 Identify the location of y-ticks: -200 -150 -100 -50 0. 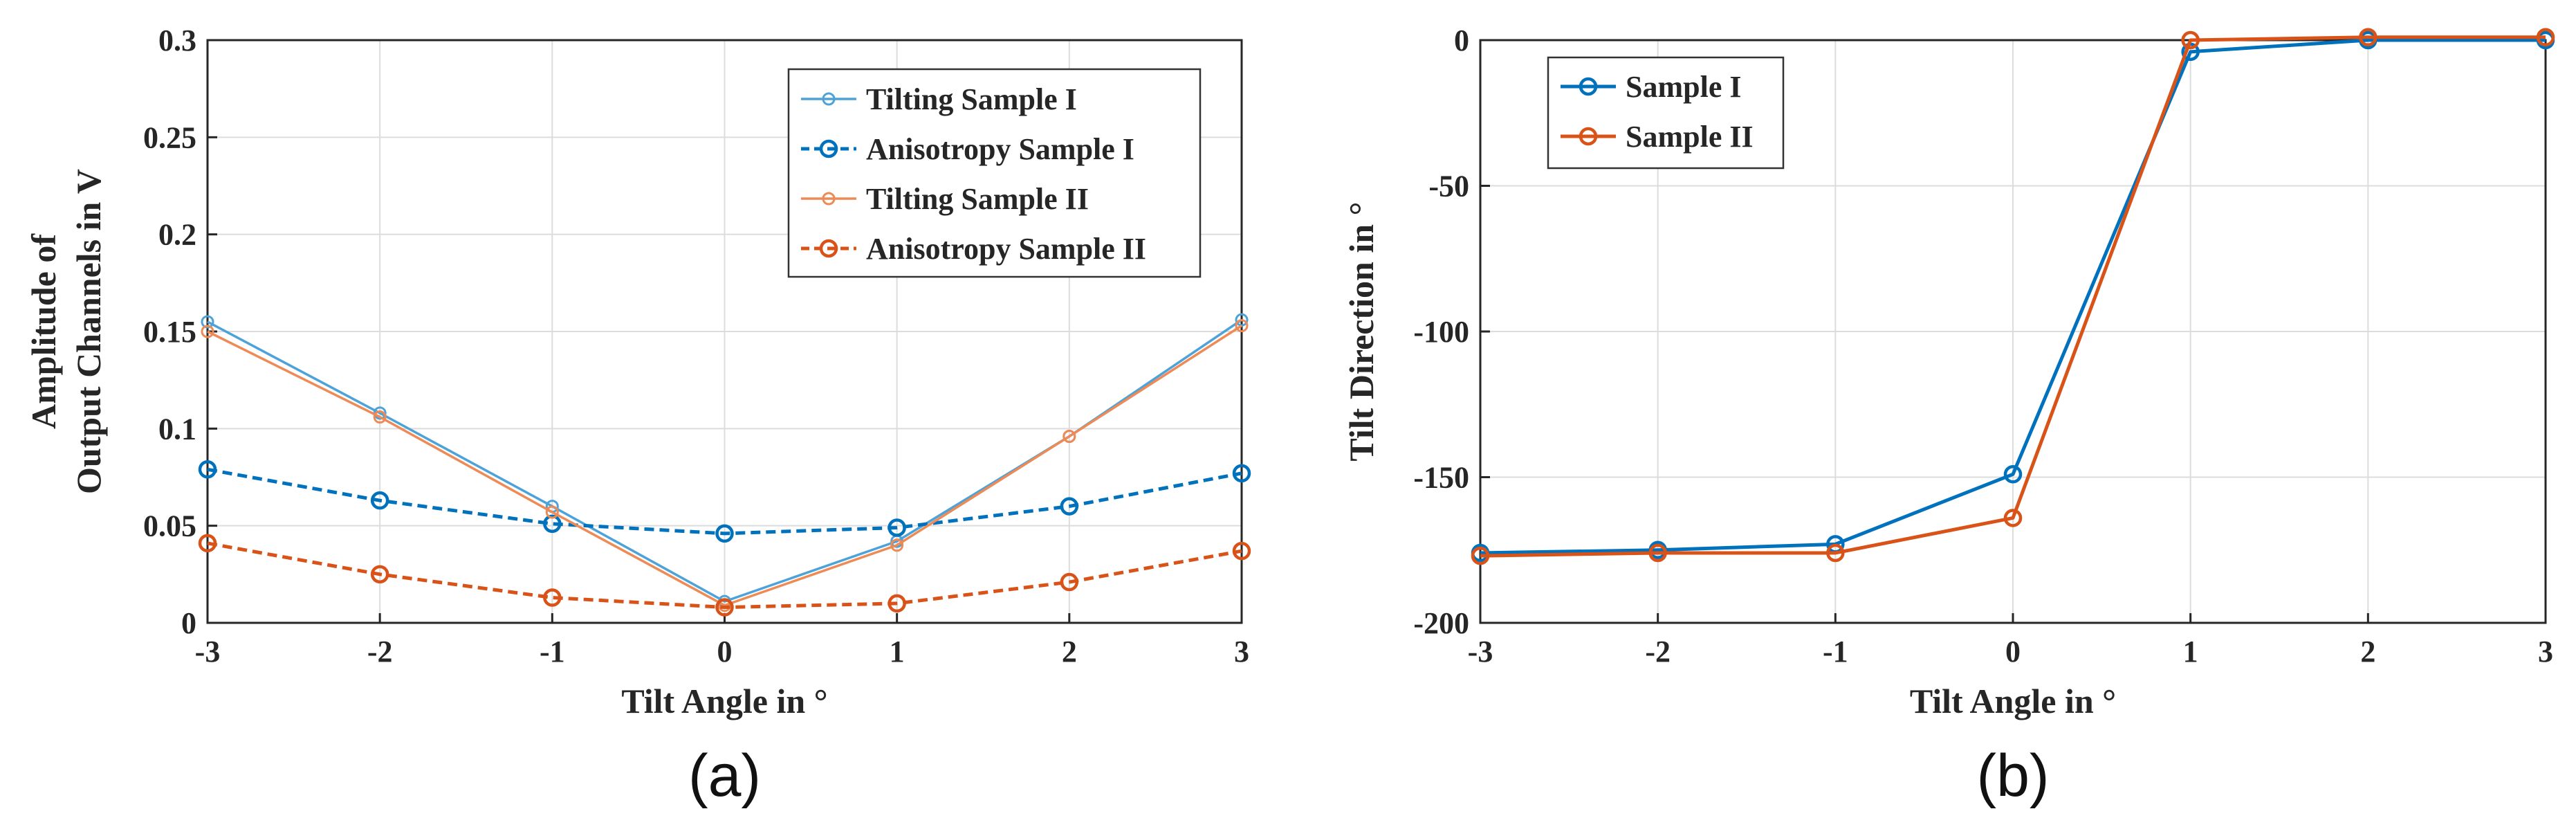
(1451, 332).